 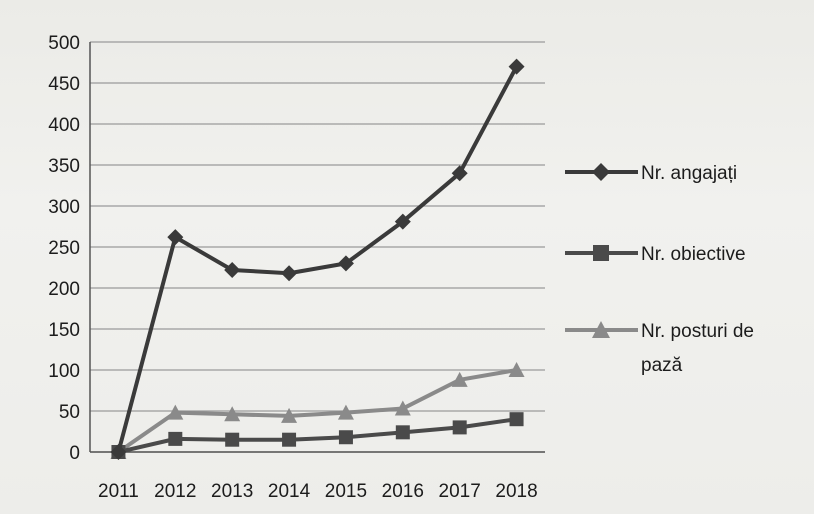 What do you see at coordinates (64, 207) in the screenshot?
I see `y-tick-label-300: 300` at bounding box center [64, 207].